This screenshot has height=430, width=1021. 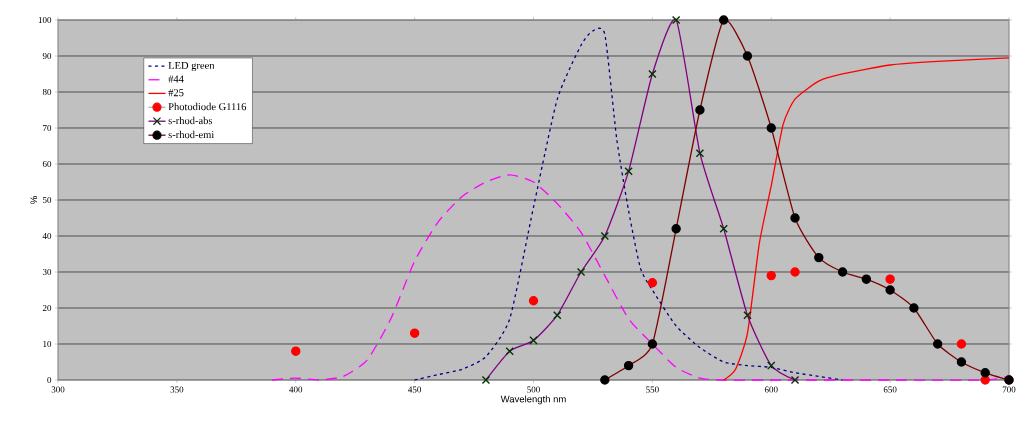 What do you see at coordinates (415, 389) in the screenshot?
I see `x-tick-label: 450` at bounding box center [415, 389].